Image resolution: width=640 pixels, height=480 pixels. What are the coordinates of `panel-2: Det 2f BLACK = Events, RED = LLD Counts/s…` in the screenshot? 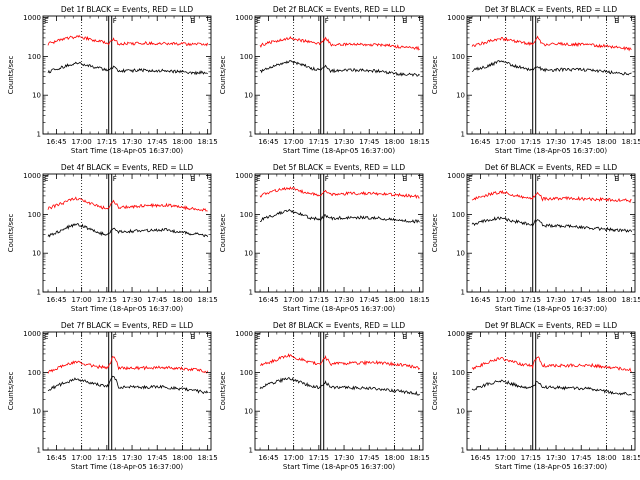 It's located at (324, 80).